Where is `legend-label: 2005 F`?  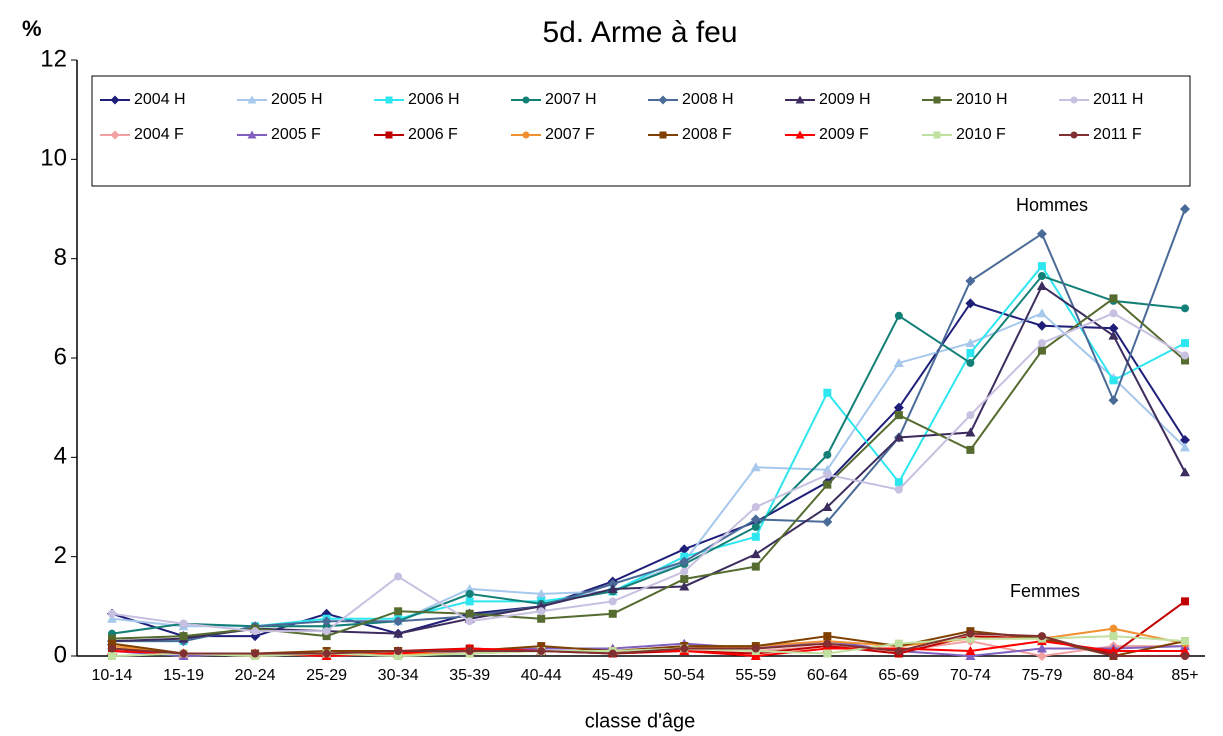 legend-label: 2005 F is located at coordinates (296, 134).